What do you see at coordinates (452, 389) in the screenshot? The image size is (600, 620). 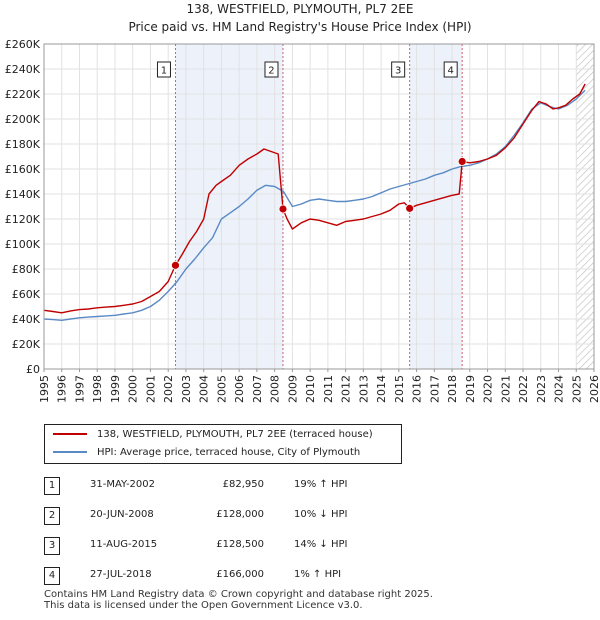 I see `x-tick-label: 2018` at bounding box center [452, 389].